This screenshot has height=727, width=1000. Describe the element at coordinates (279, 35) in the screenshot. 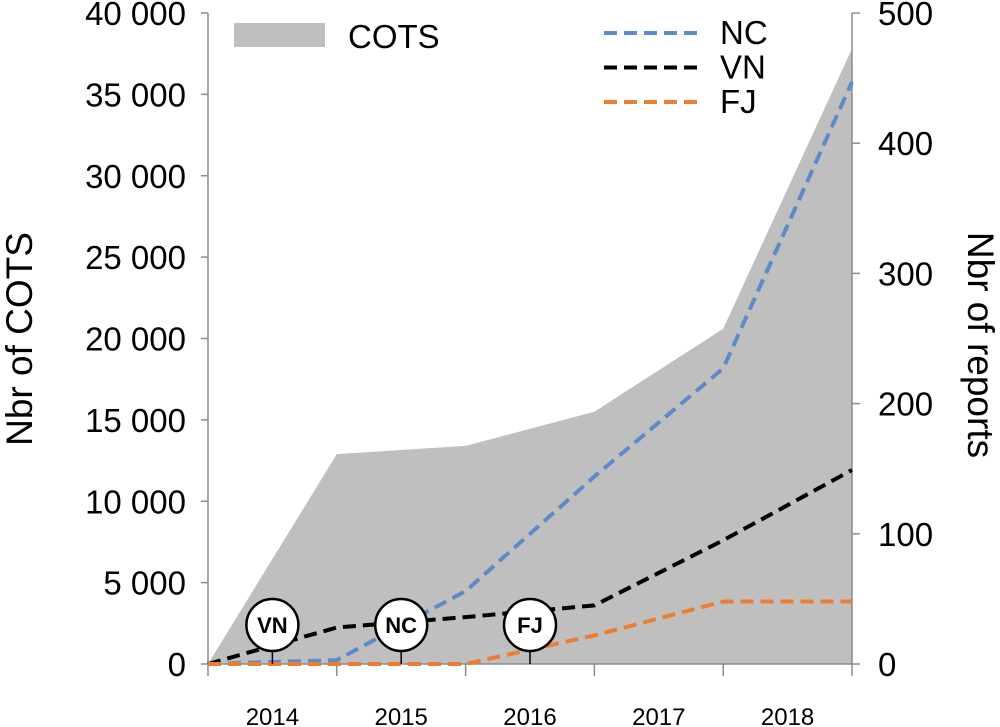

I see `legend-swatch-cots` at that location.